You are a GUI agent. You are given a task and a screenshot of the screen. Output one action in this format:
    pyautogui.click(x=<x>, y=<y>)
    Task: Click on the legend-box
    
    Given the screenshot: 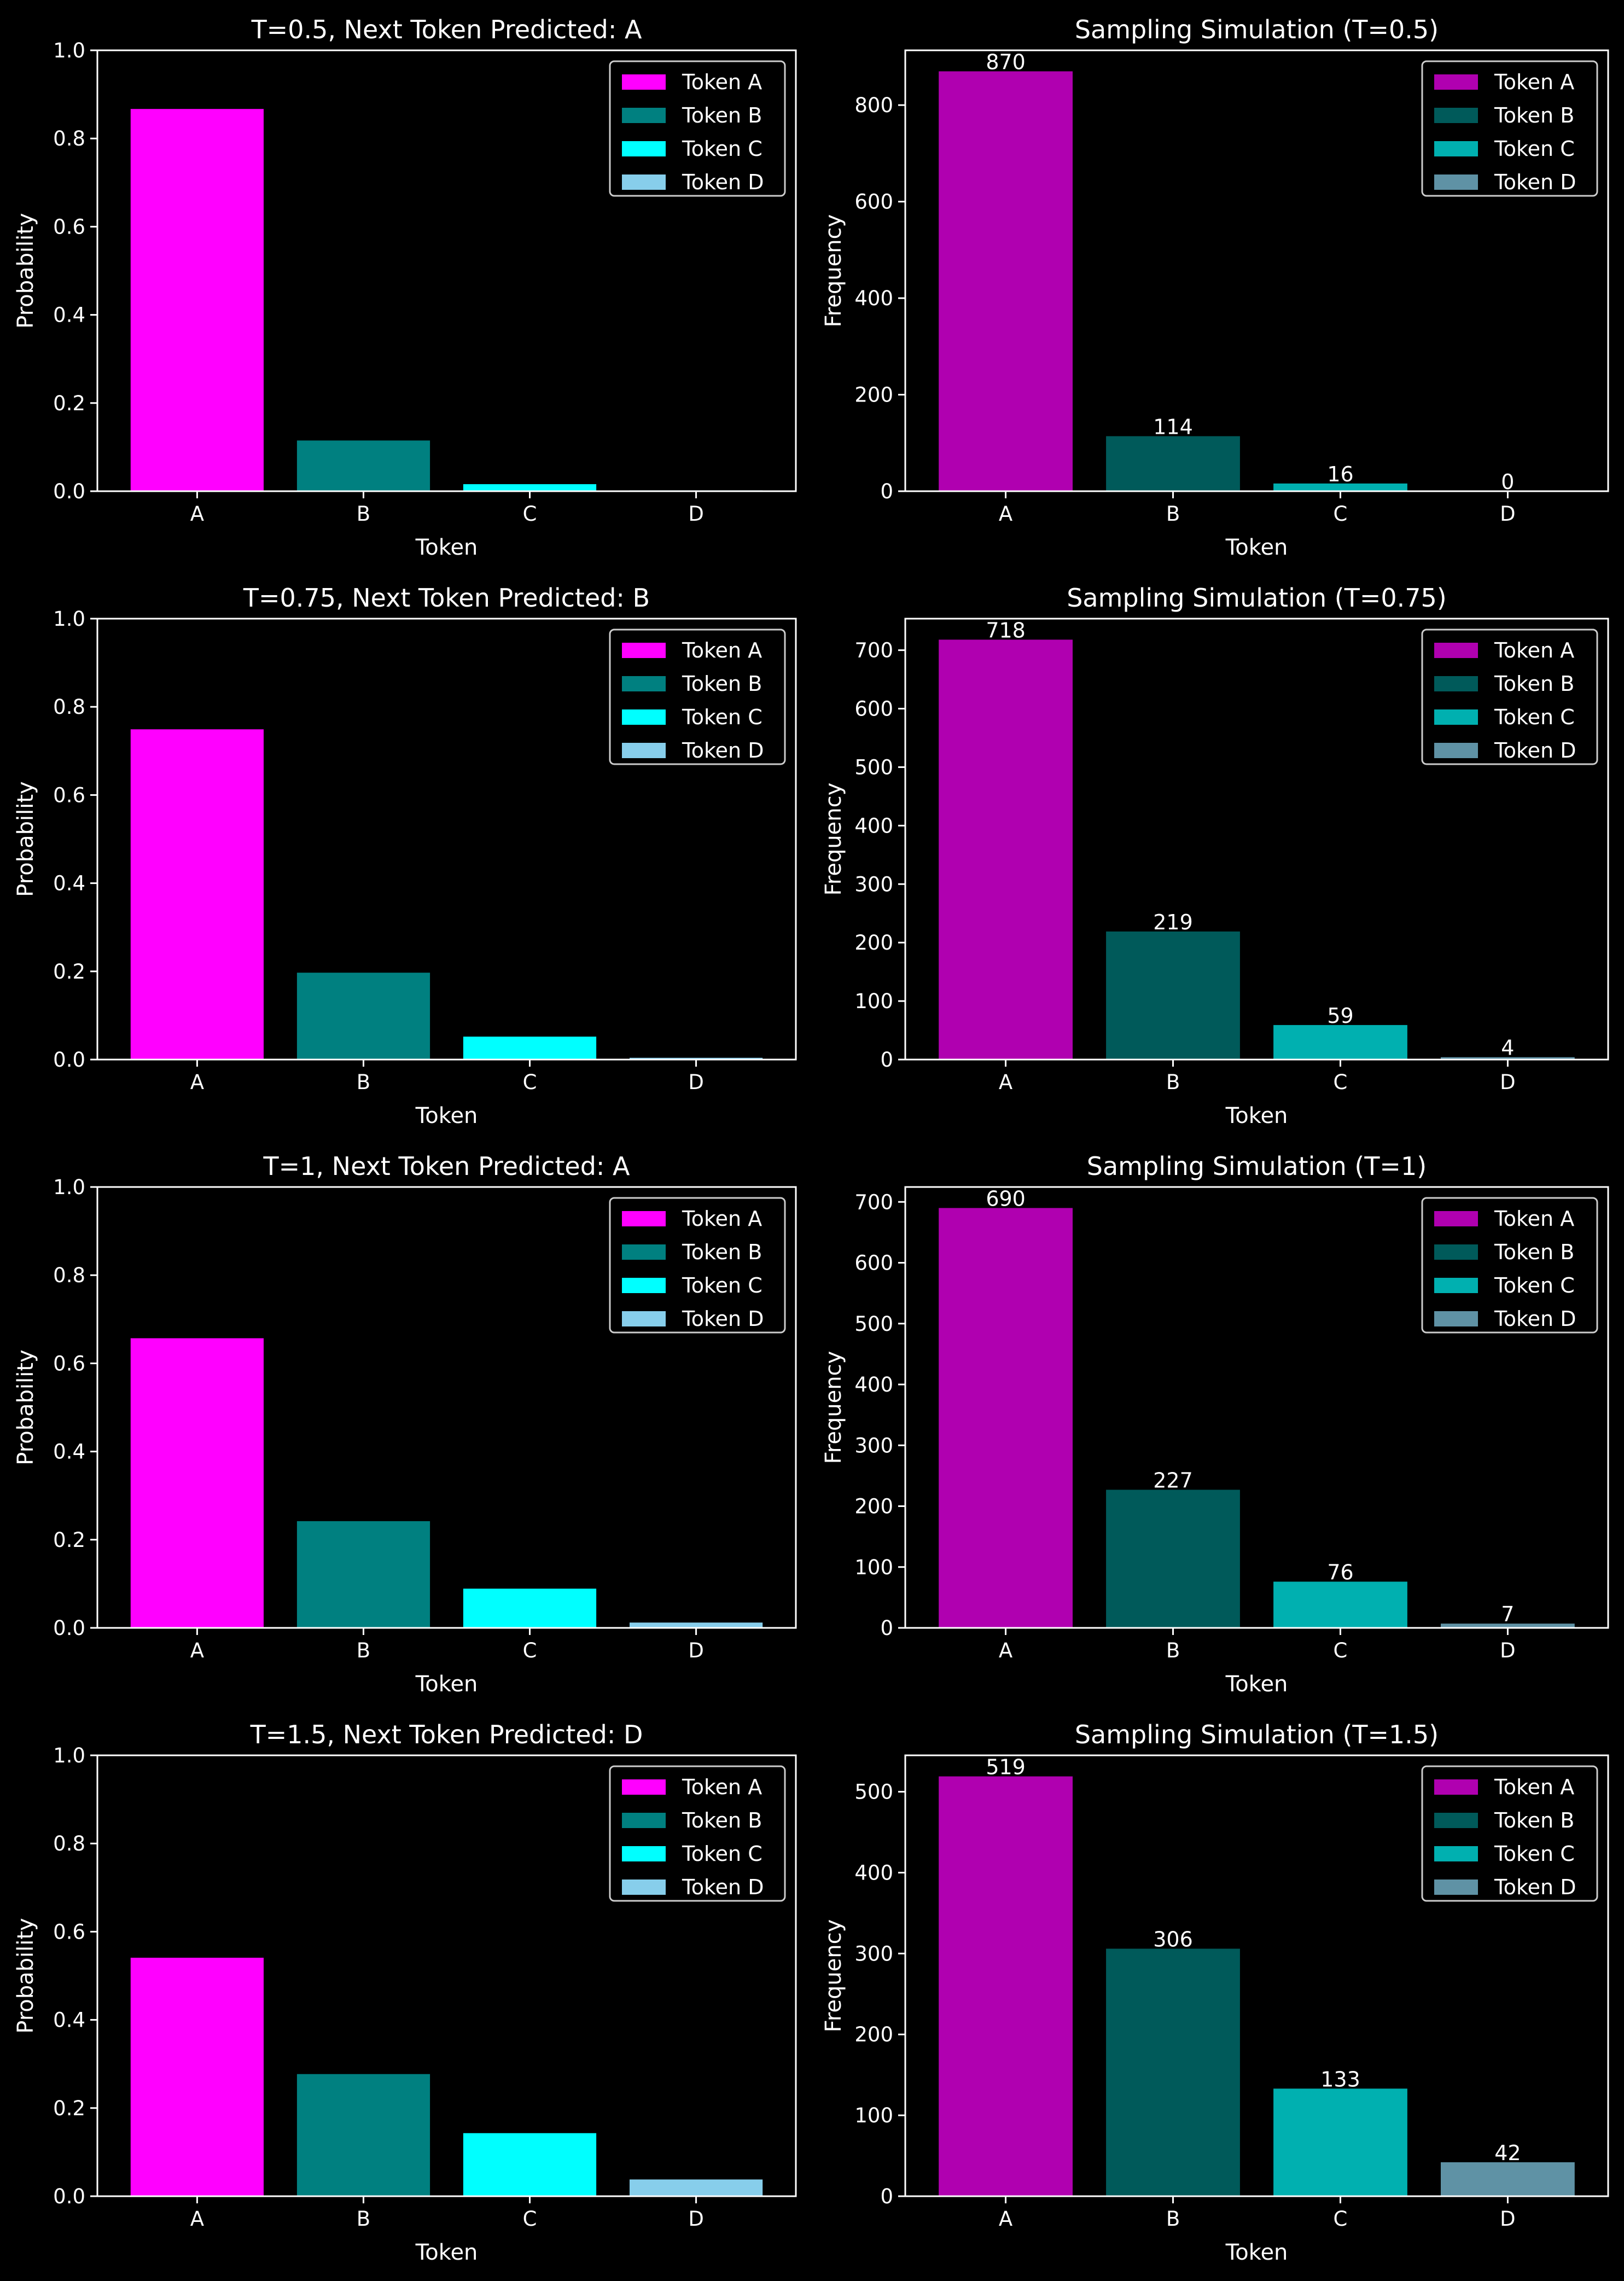 What is the action you would take?
    pyautogui.click(x=697, y=1265)
    